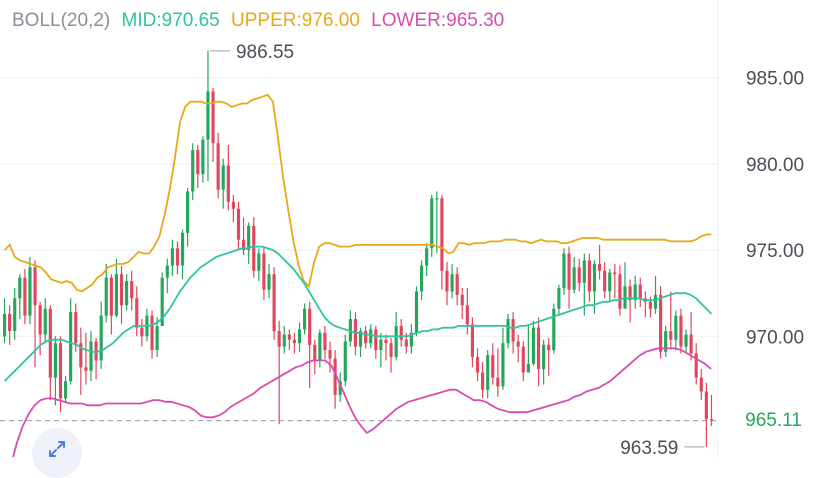 Image resolution: width=829 pixels, height=478 pixels. What do you see at coordinates (775, 209) in the screenshot?
I see `price-axis: 985.00 980.00 975.00 970.00` at bounding box center [775, 209].